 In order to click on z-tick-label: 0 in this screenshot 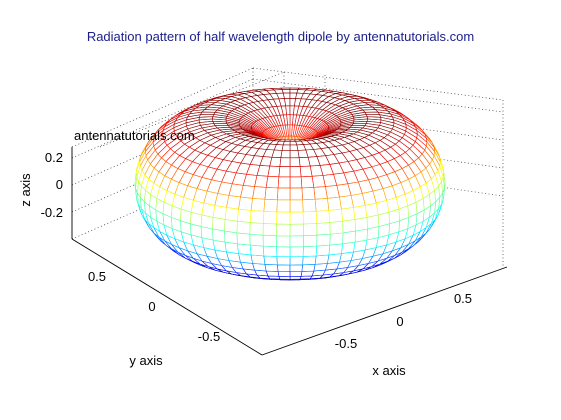, I will do `click(59, 184)`.